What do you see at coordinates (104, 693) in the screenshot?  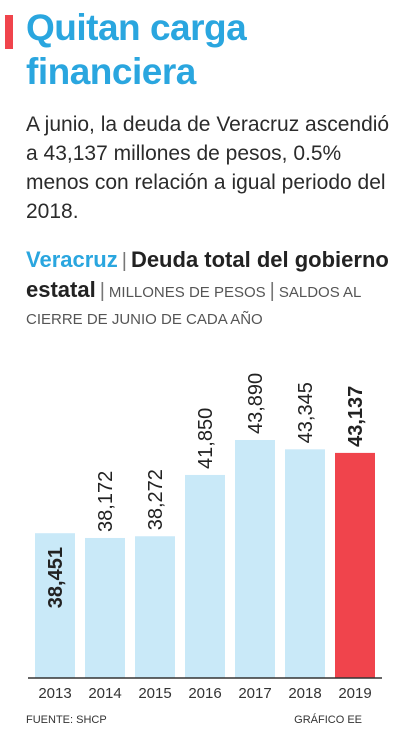 I see `x-tick-2014: 2014` at bounding box center [104, 693].